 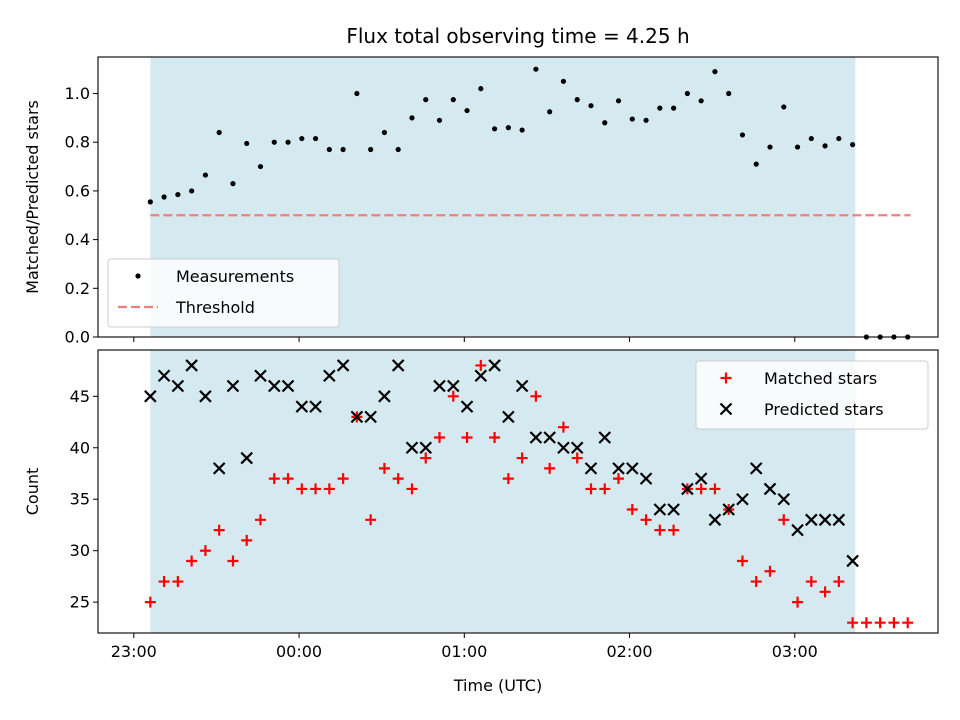 I want to click on x-tick-label: 00:00, so click(x=299, y=651).